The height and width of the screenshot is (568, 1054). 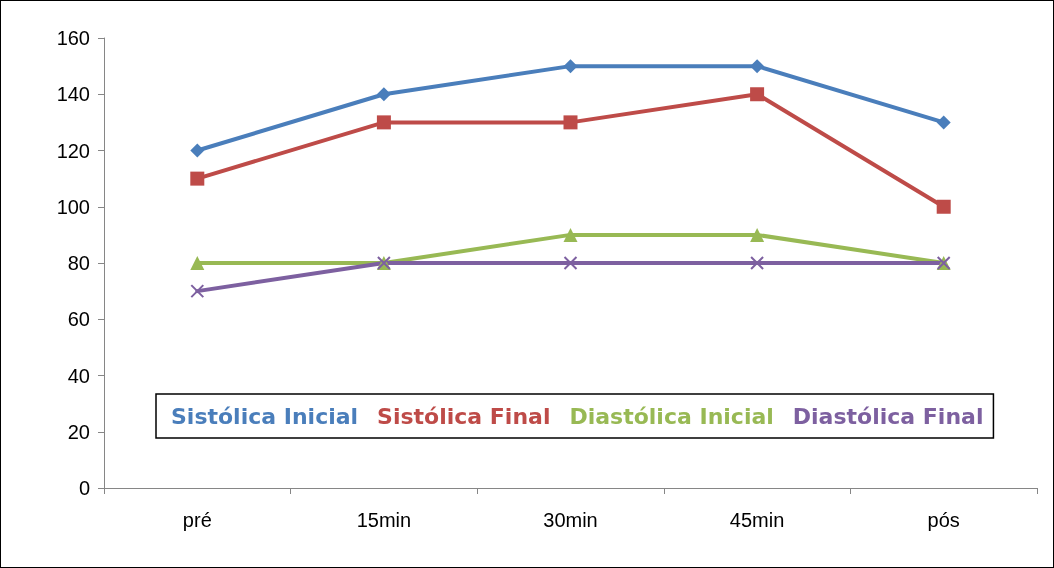 What do you see at coordinates (943, 520) in the screenshot?
I see `x-tick-label: pós` at bounding box center [943, 520].